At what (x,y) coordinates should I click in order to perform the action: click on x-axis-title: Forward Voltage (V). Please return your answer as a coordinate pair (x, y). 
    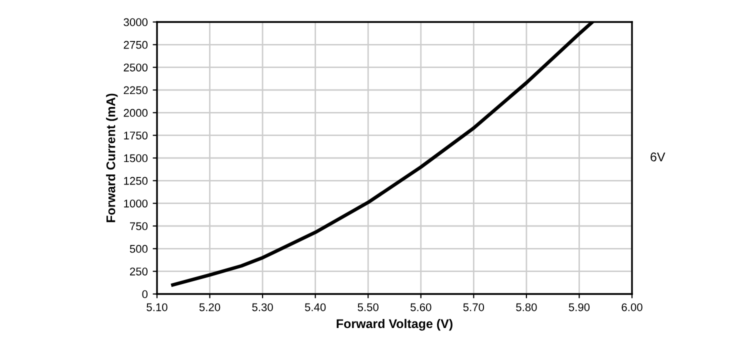
    Looking at the image, I should click on (394, 324).